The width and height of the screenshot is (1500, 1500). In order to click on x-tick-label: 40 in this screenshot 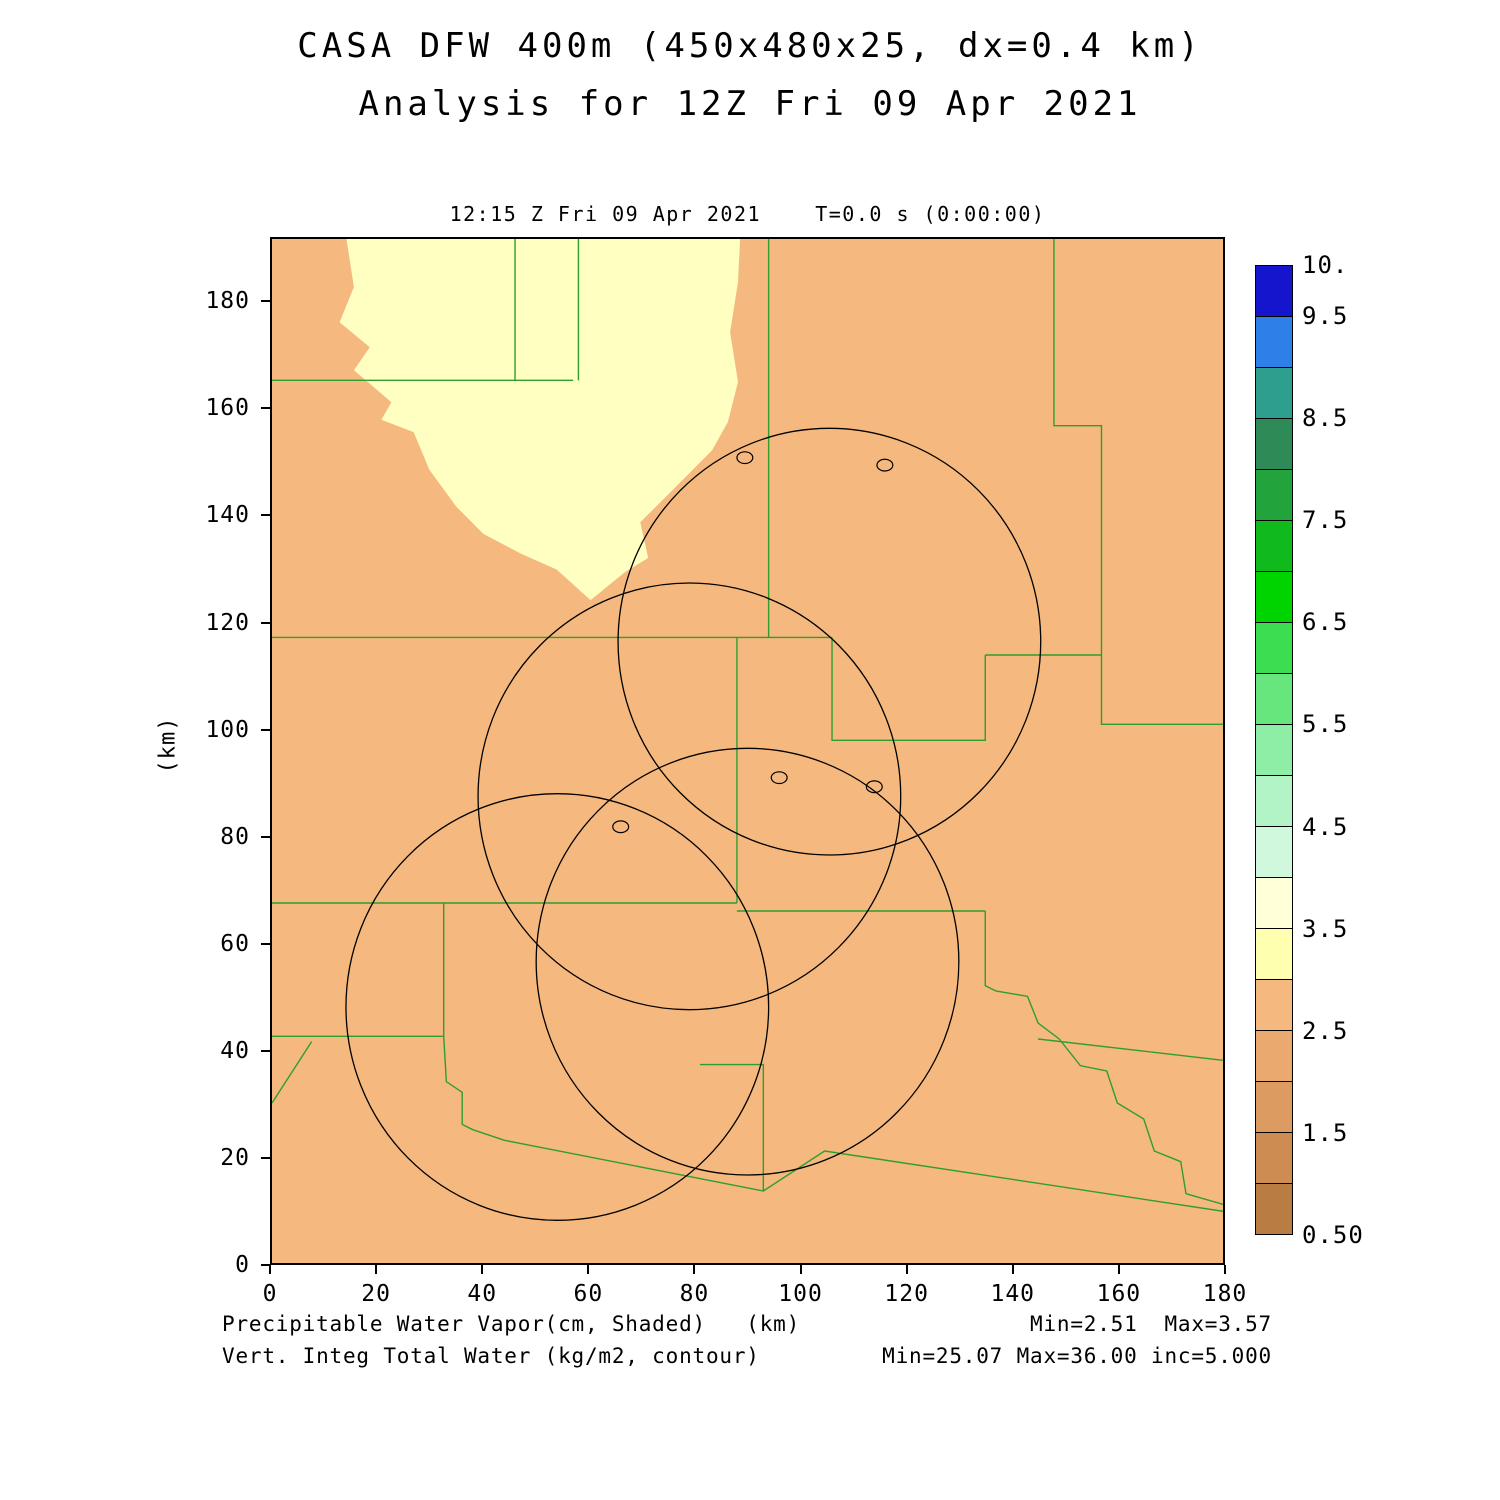, I will do `click(482, 1294)`.